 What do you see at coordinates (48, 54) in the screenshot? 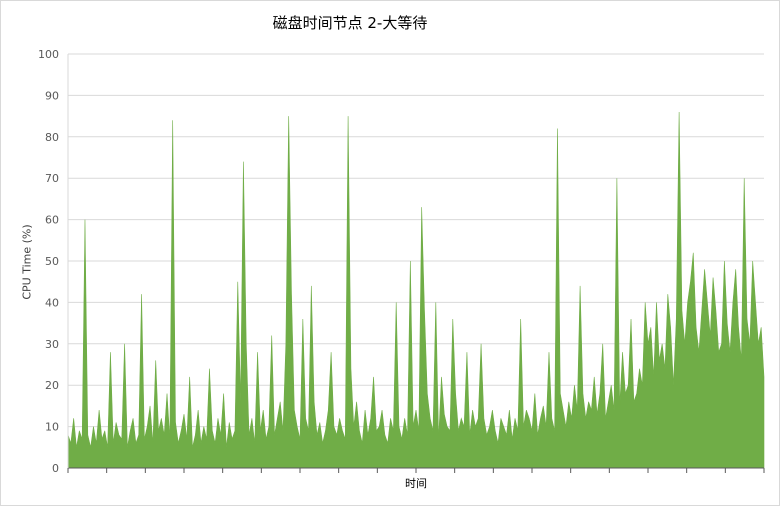
I see `y-tick-label-100: 100` at bounding box center [48, 54].